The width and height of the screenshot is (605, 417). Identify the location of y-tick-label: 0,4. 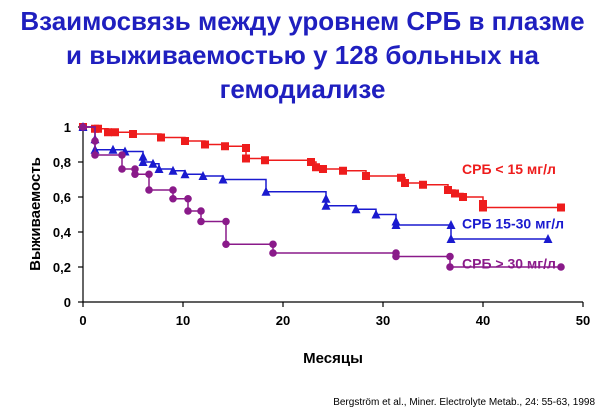
(62, 232).